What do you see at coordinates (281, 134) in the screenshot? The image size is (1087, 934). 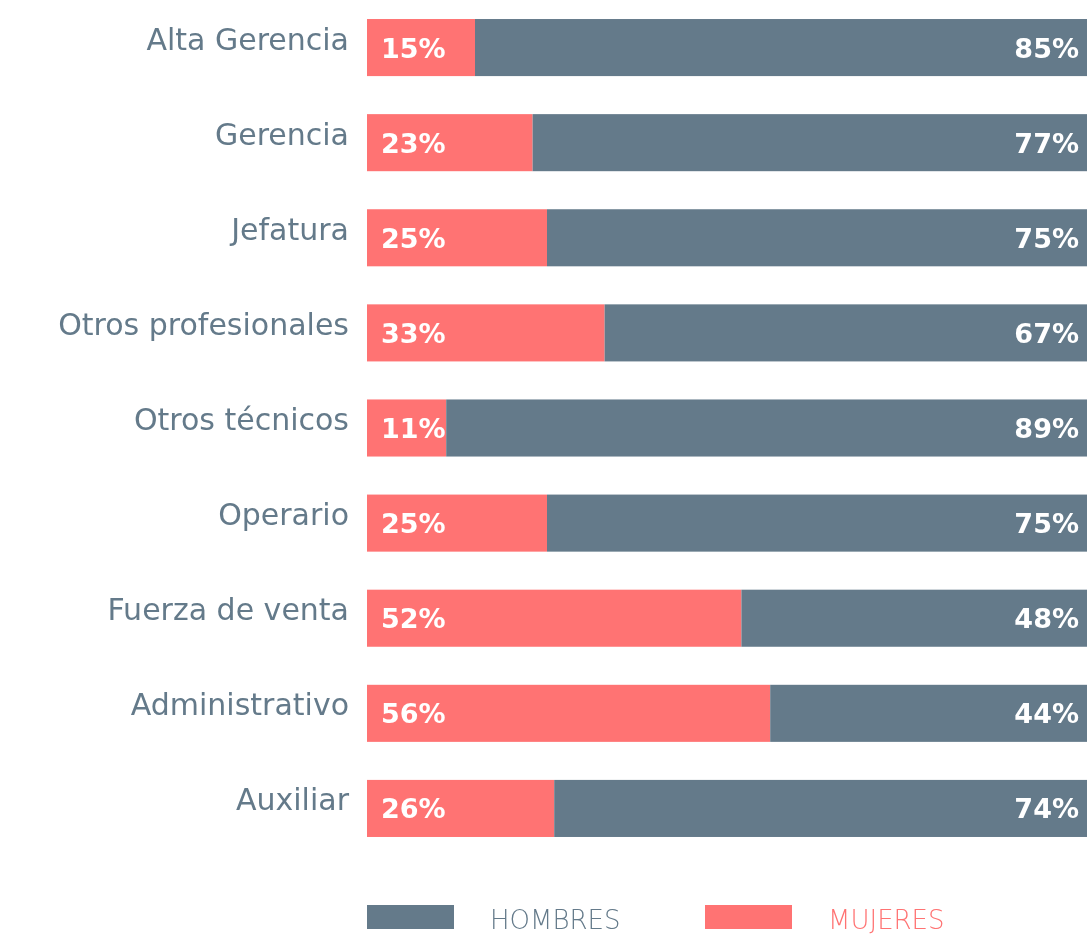 I see `y-tick-label: Gerencia` at bounding box center [281, 134].